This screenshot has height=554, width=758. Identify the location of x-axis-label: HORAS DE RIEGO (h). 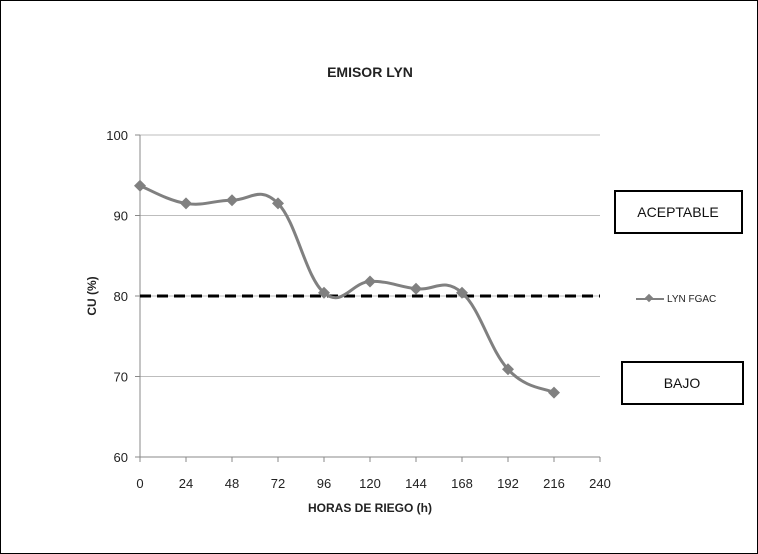
(370, 508).